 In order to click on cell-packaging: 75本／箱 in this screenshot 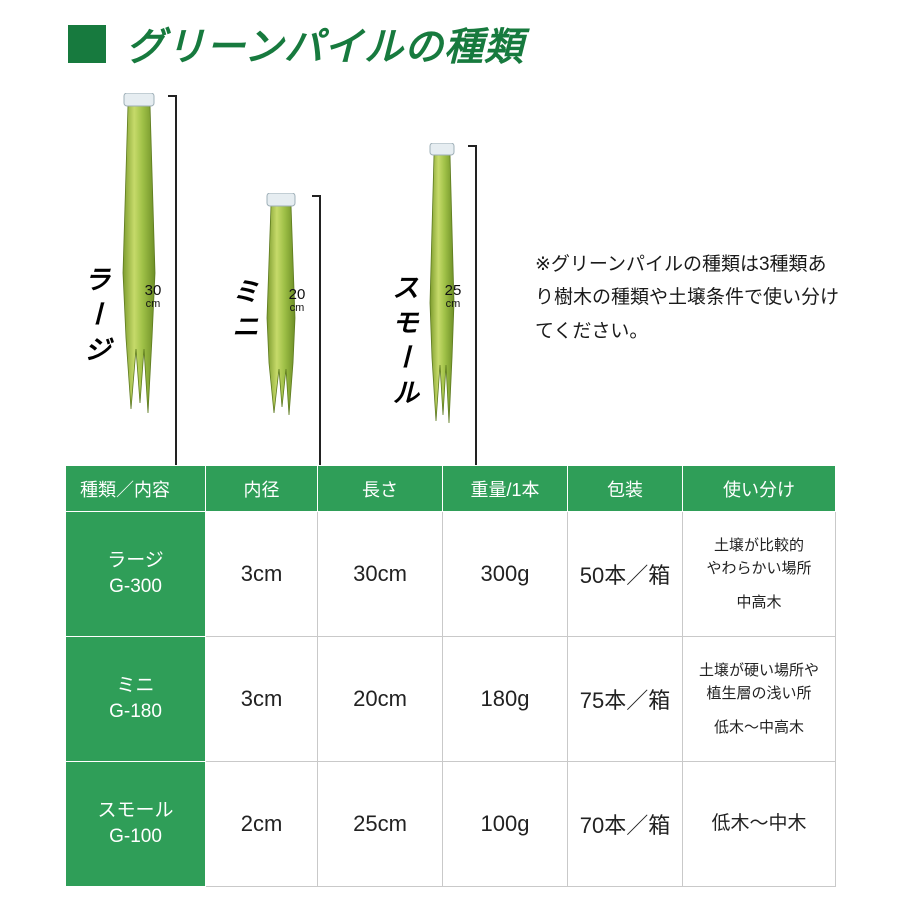, I will do `click(625, 699)`.